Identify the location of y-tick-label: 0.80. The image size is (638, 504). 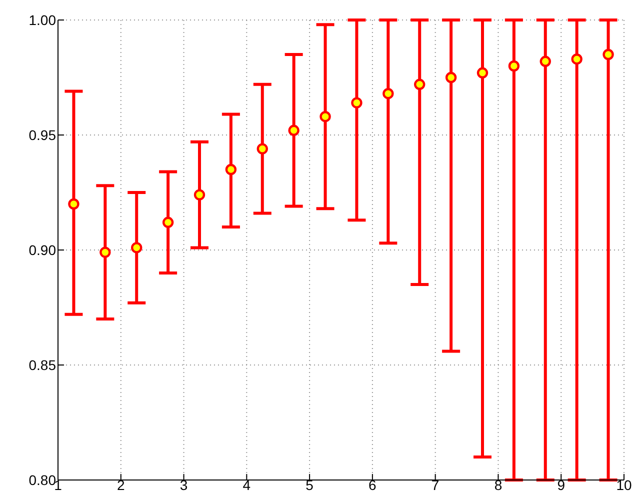
(42, 480).